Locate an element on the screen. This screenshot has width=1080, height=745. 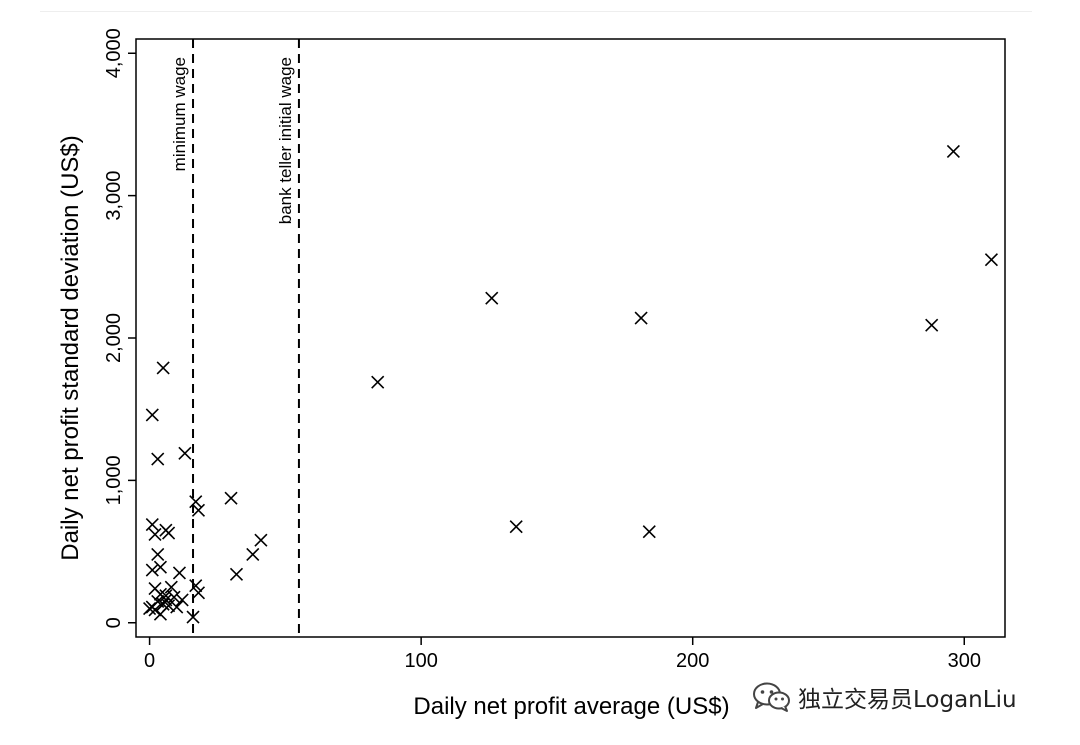
reference-line-label: bank teller initial wage is located at coordinates (285, 140).